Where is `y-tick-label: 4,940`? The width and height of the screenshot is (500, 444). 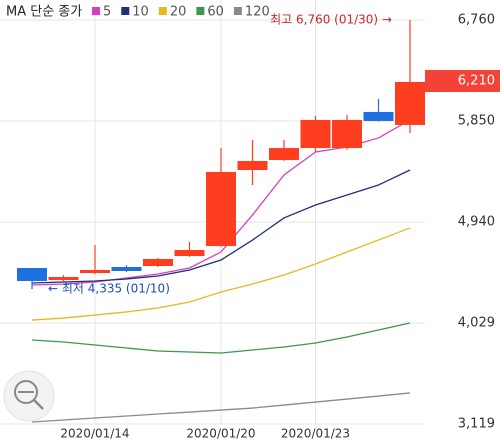 y-tick-label: 4,940 is located at coordinates (476, 221).